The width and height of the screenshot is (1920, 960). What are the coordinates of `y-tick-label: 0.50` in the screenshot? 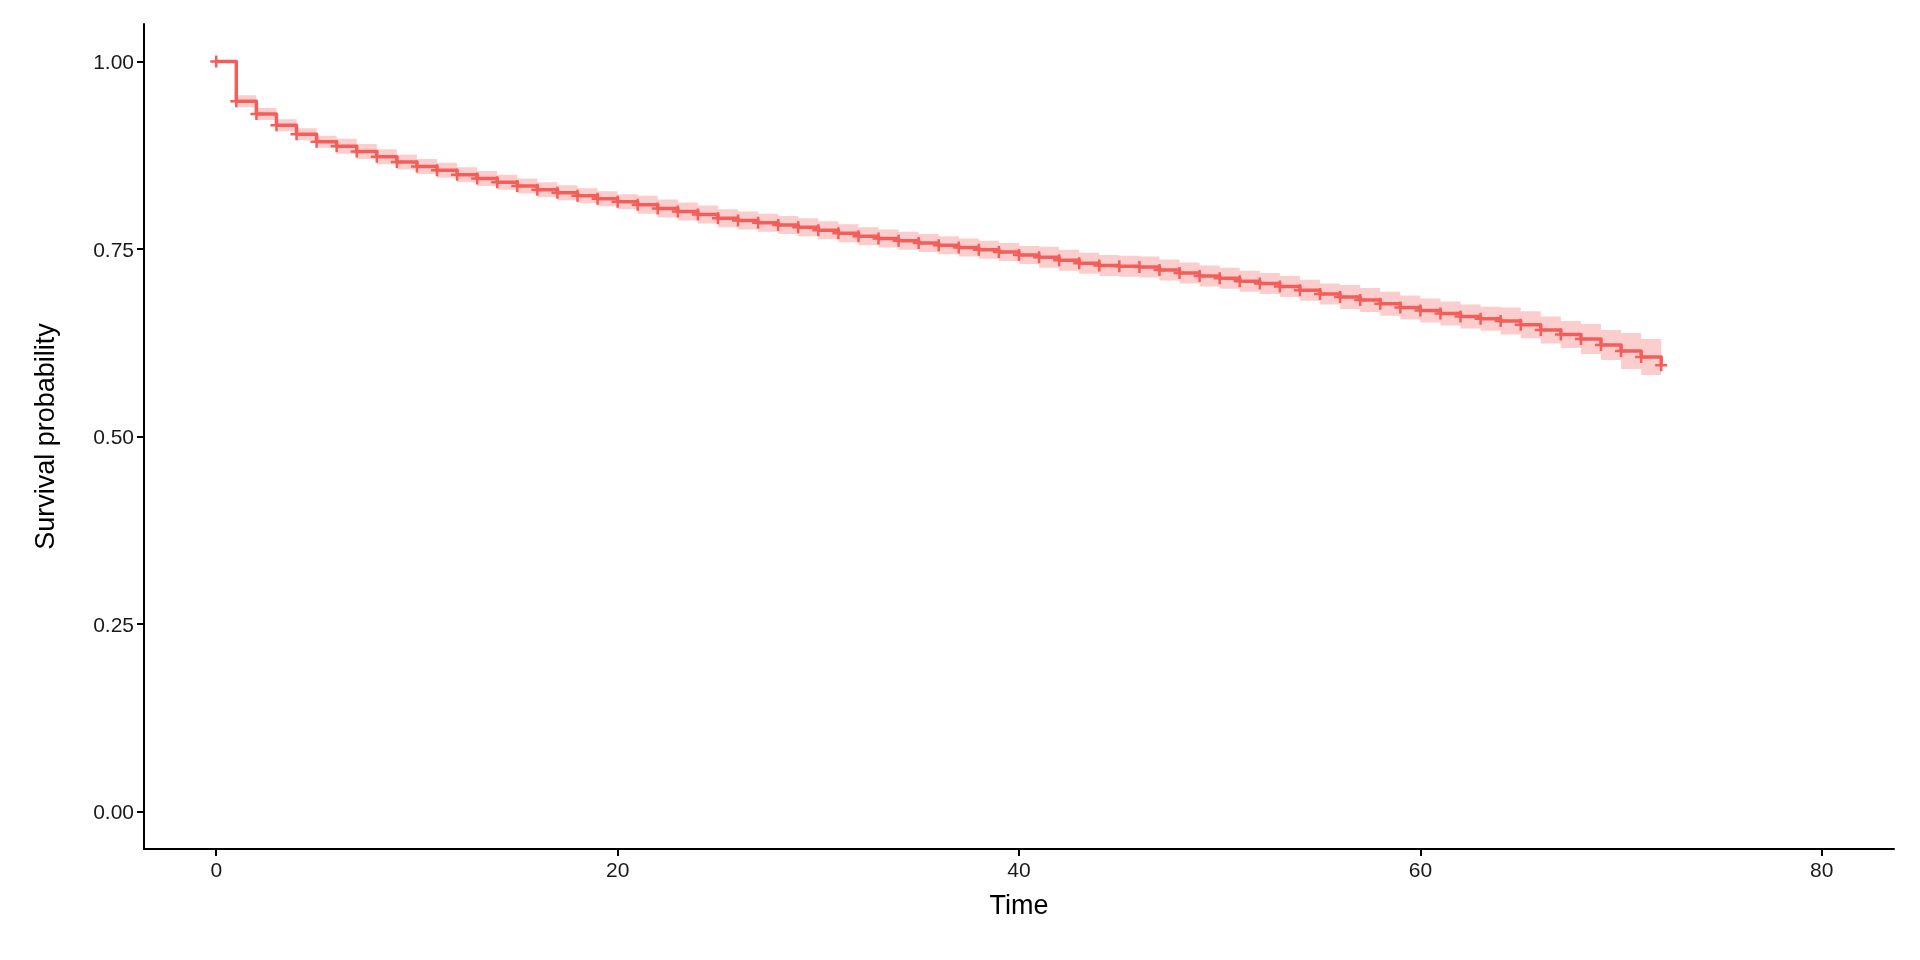 It's located at (113, 436).